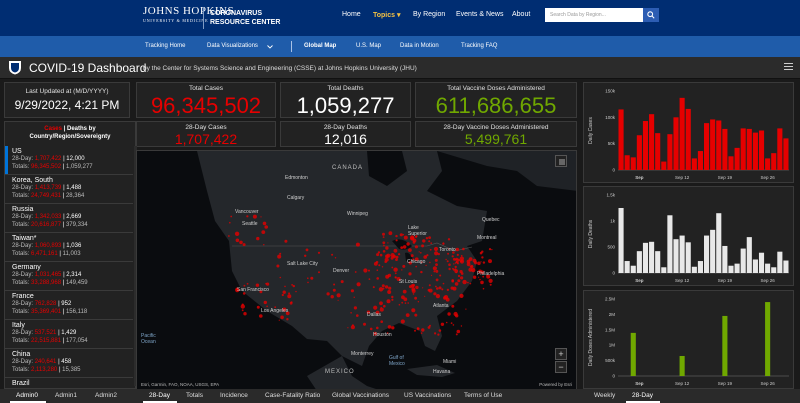 The height and width of the screenshot is (403, 800). I want to click on nav-home: Home, so click(351, 14).